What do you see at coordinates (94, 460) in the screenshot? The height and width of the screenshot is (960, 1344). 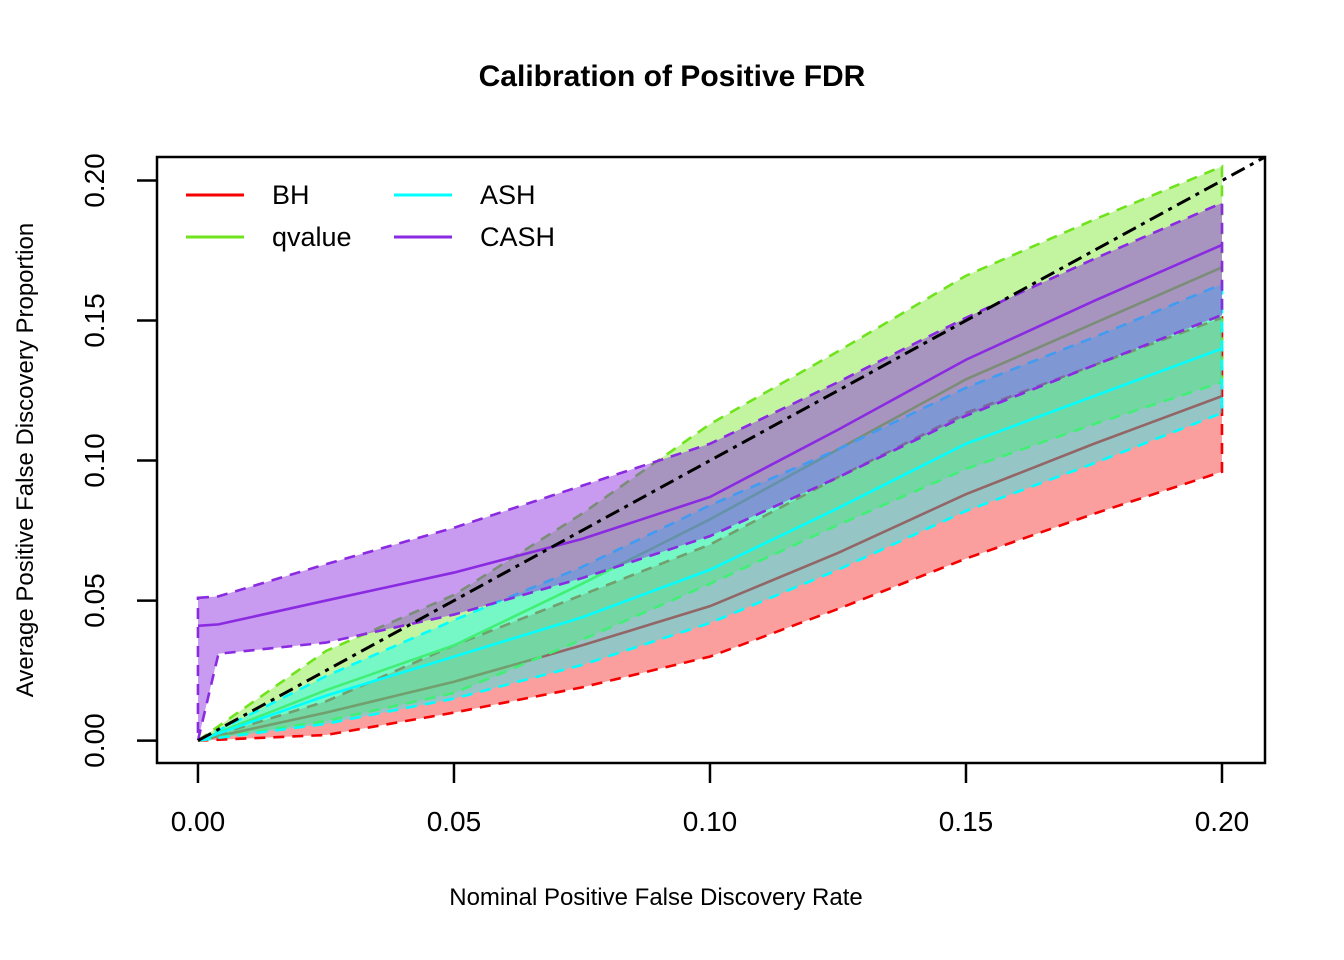 I see `y-axis-tick-label: 0.10` at bounding box center [94, 460].